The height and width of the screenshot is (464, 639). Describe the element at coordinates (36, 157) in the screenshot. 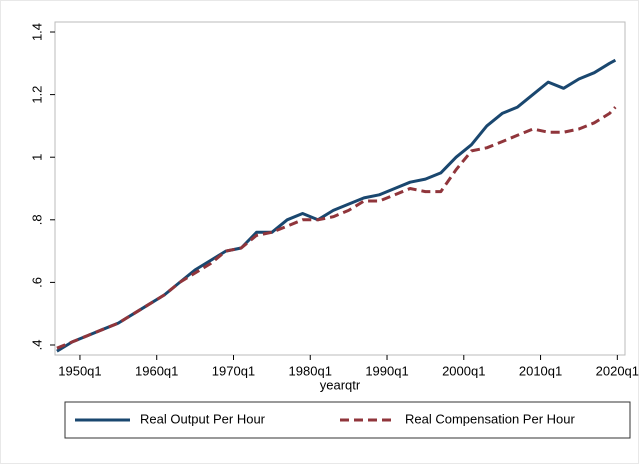

I see `y-tick-label: 1` at that location.